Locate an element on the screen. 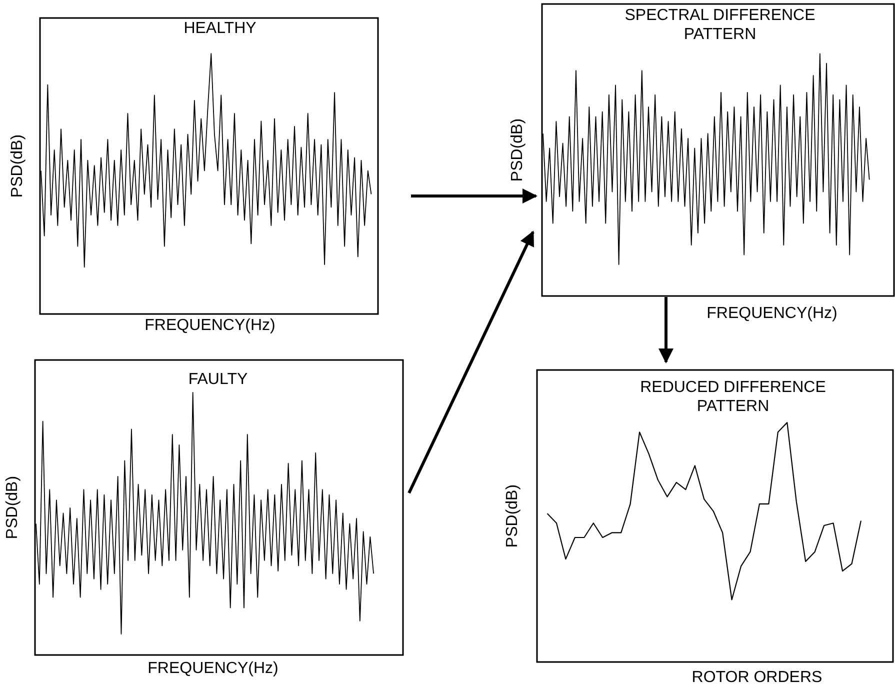 The height and width of the screenshot is (690, 895). chart-title: SPECTRAL DIFFERENCE PATTERN is located at coordinates (720, 25).